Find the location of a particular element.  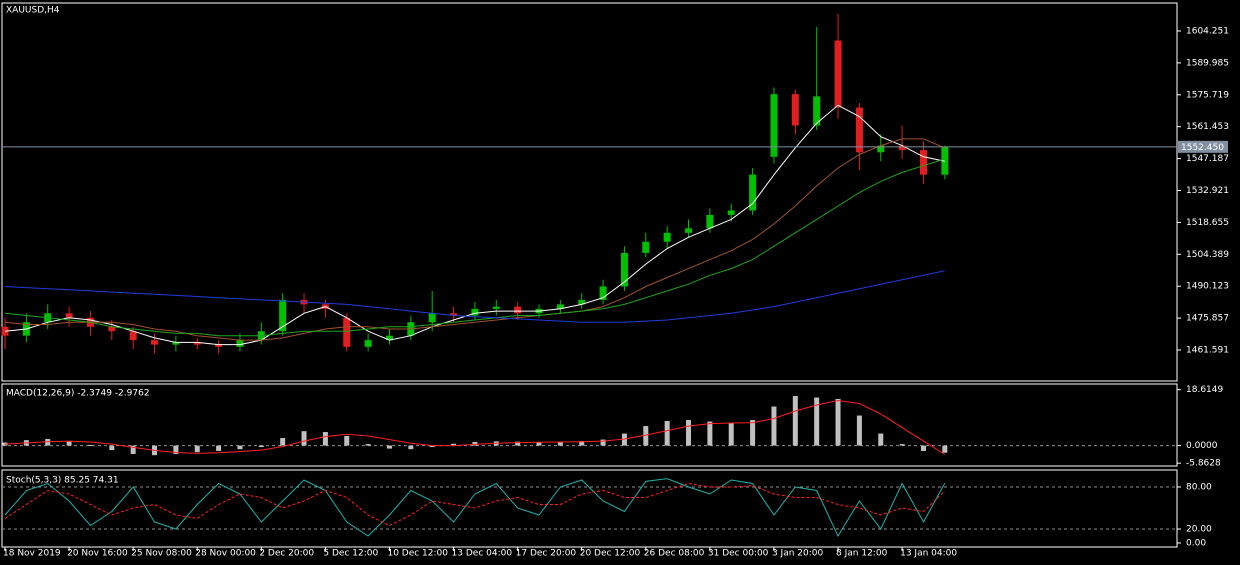

chart-title: XAUUSD,H4 is located at coordinates (33, 11).